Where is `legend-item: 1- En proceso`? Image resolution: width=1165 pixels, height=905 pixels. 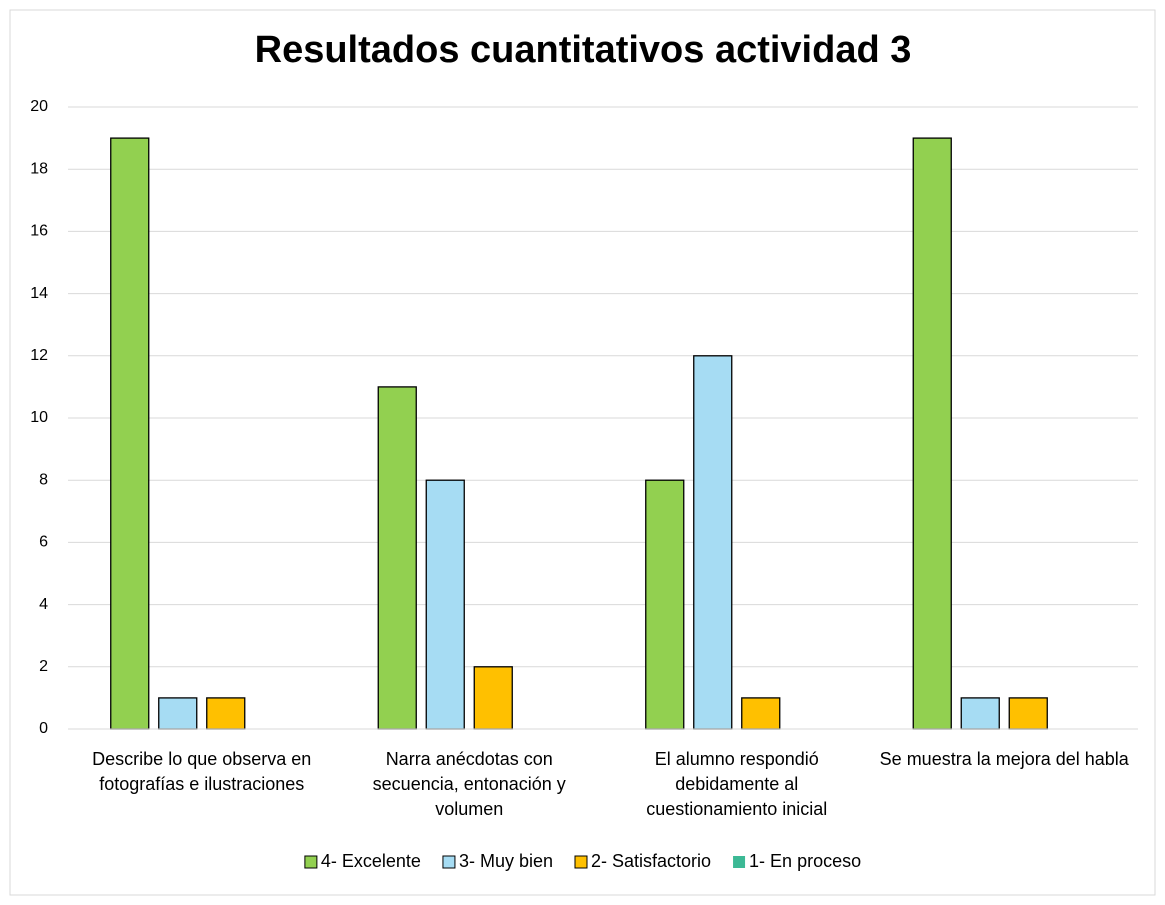
legend-item: 1- En proceso is located at coordinates (797, 861).